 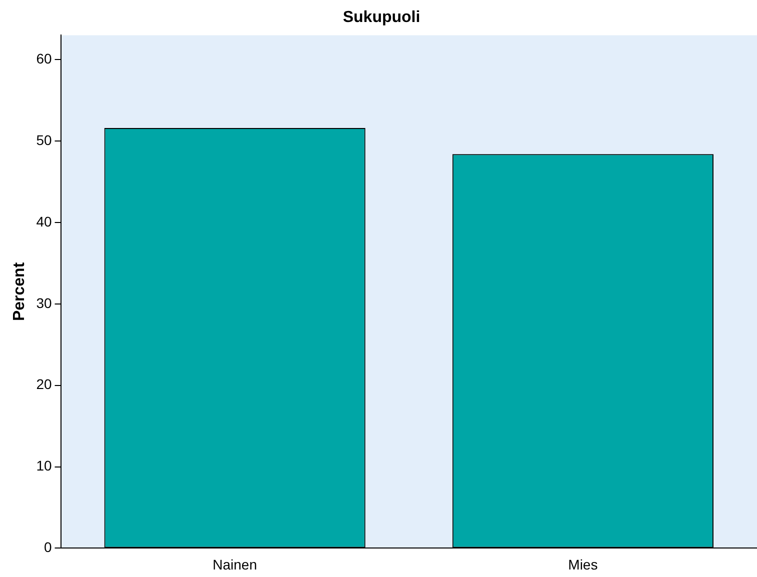 What do you see at coordinates (44, 140) in the screenshot?
I see `y-tick-label: 50` at bounding box center [44, 140].